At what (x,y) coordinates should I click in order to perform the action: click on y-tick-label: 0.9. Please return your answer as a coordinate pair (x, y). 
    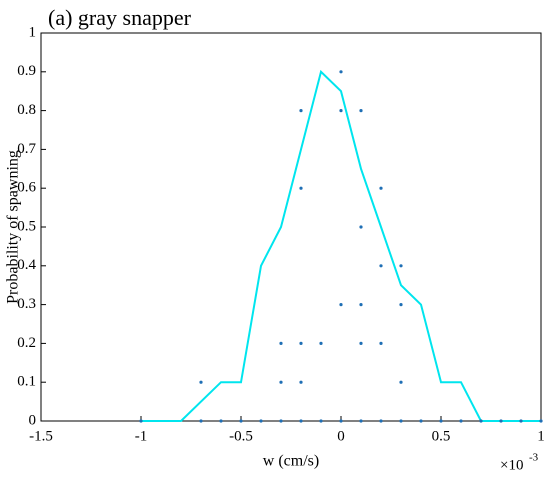
    Looking at the image, I should click on (26, 71).